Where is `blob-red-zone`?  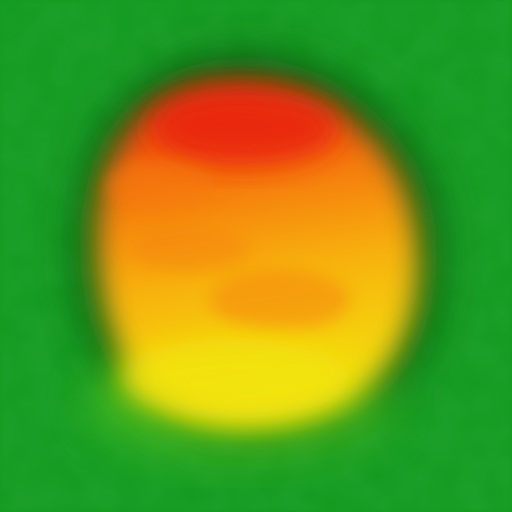
blob-red-zone is located at coordinates (245, 128).